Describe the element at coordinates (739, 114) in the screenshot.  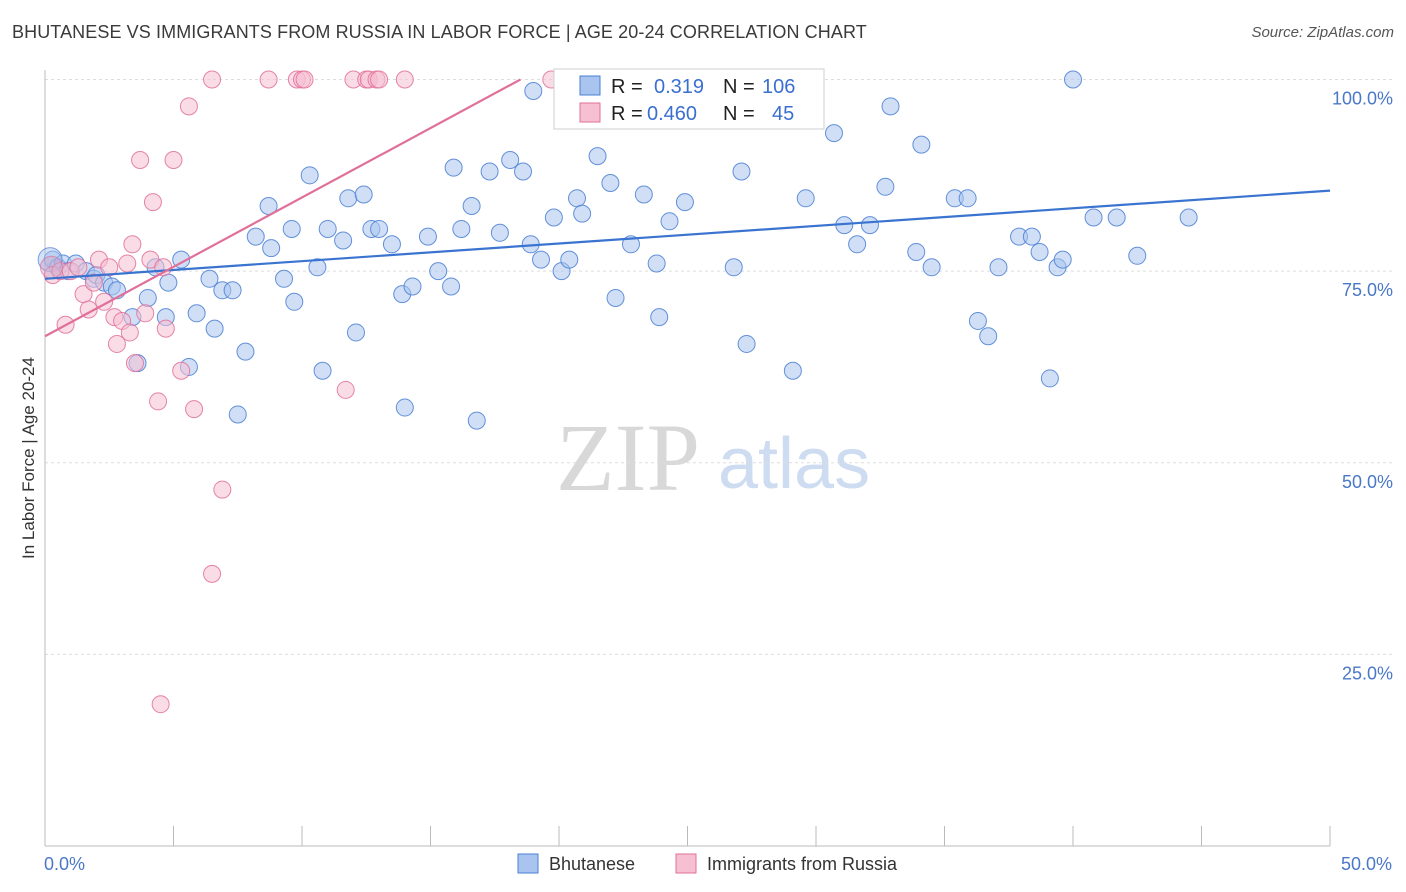
I see `legend-n-label-2: N =` at that location.